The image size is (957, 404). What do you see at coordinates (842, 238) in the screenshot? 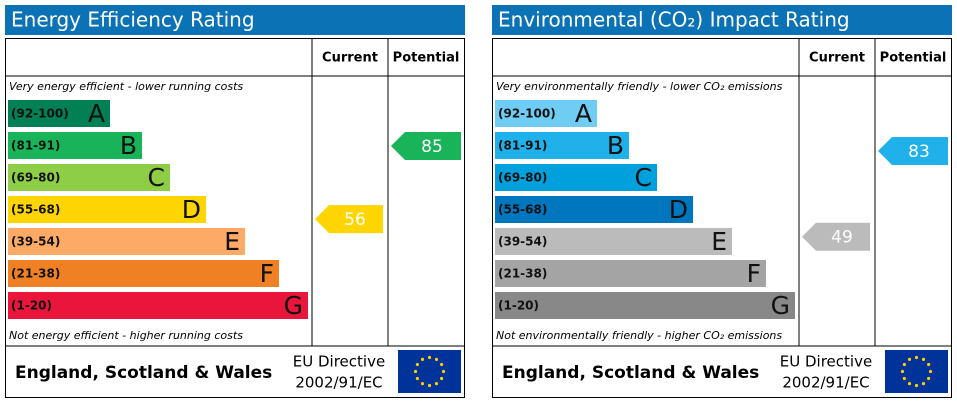
I see `rating-value: 49` at bounding box center [842, 238].